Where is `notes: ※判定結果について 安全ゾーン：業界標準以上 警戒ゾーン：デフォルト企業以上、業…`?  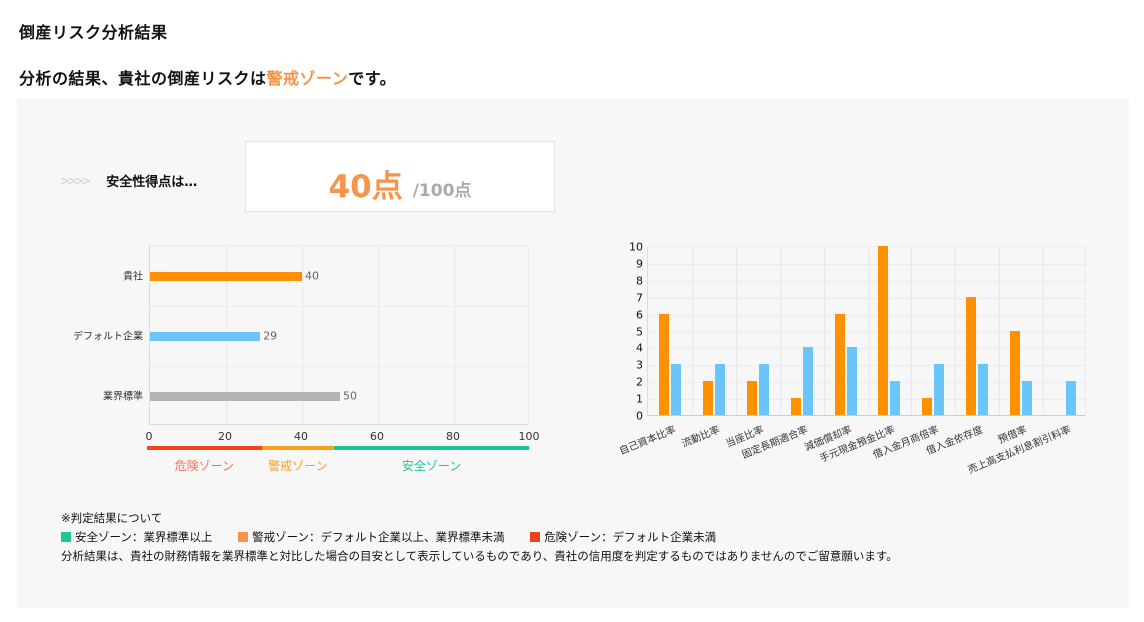
notes: ※判定結果について 安全ゾーン：業界標準以上 警戒ゾーン：デフォルト企業以上、業… is located at coordinates (479, 537).